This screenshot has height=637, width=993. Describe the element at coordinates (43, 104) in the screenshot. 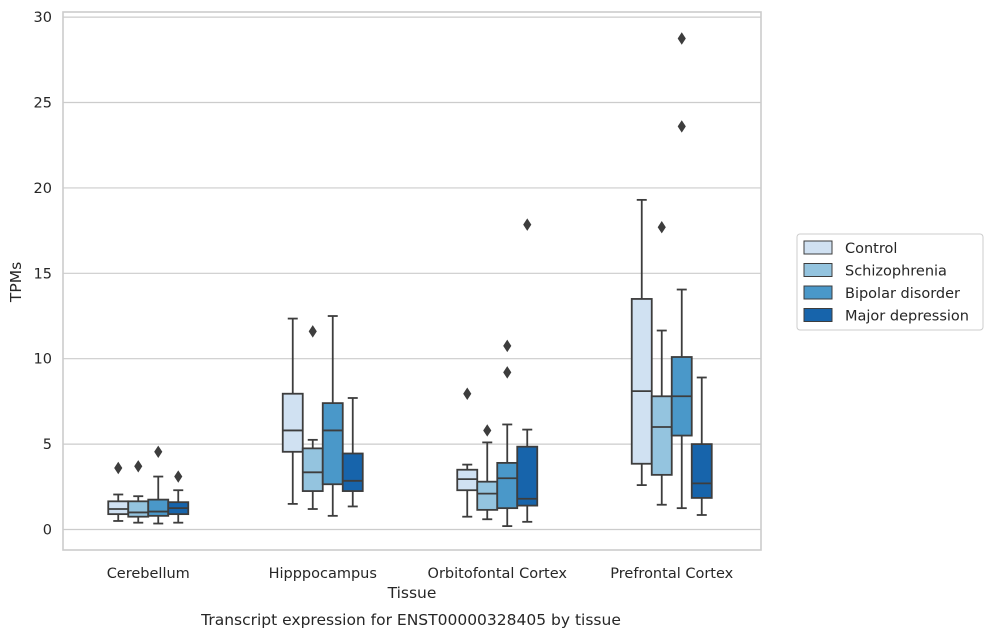

I see `y-tick-label: 25` at that location.